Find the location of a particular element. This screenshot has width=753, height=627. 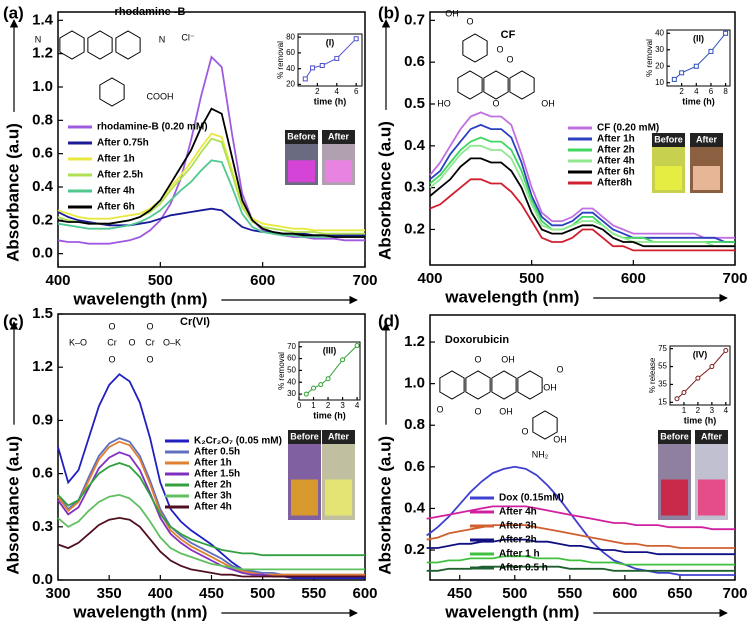

photo-label: After is located at coordinates (706, 139).